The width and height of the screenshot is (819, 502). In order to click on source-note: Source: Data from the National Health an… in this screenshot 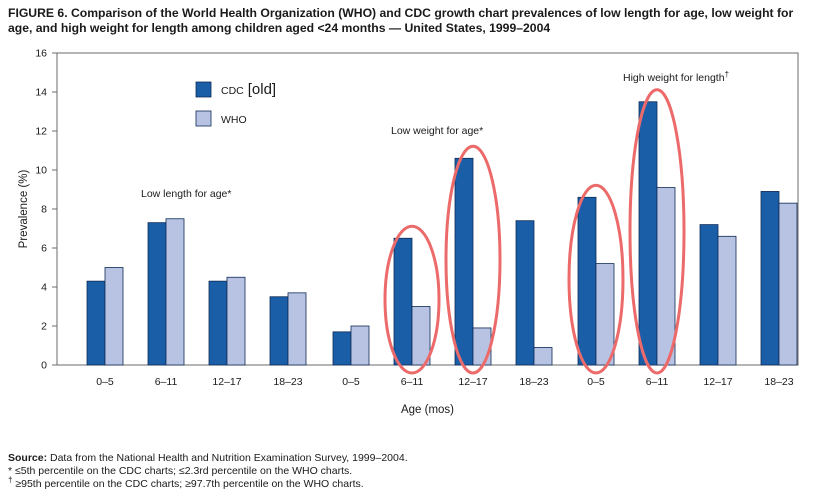, I will do `click(208, 458)`.